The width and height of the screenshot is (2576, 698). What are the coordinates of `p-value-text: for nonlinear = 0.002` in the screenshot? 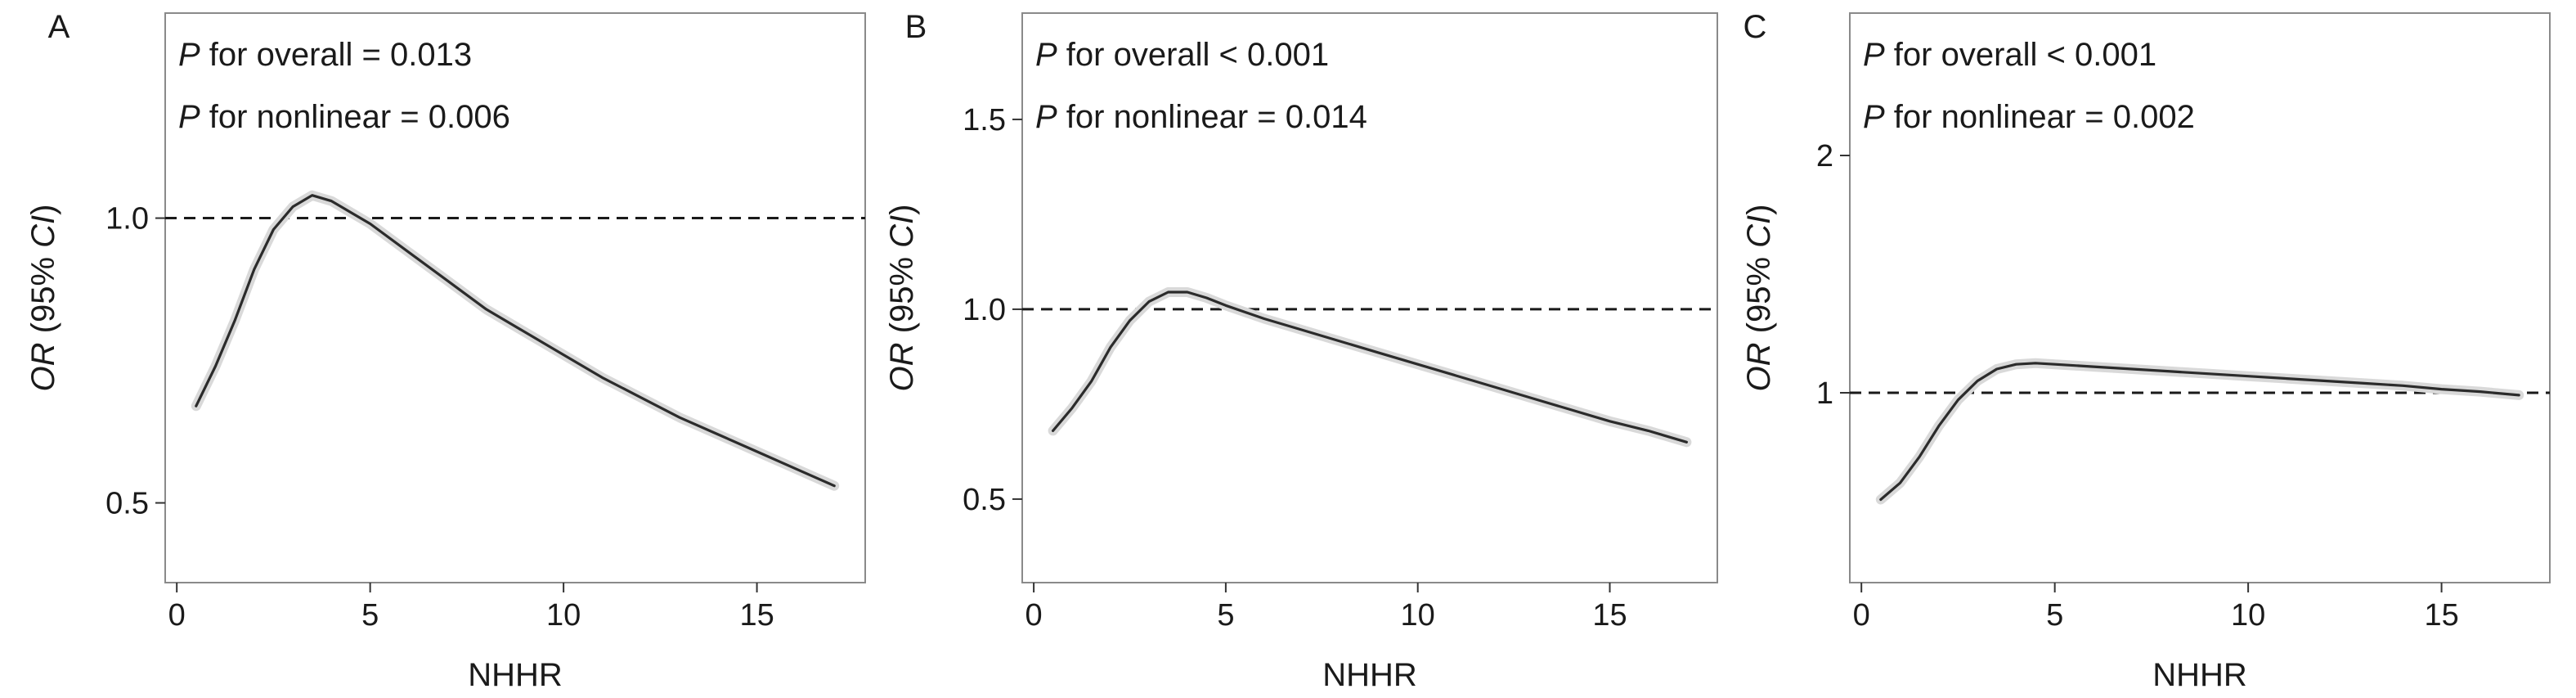 It's located at (2040, 117).